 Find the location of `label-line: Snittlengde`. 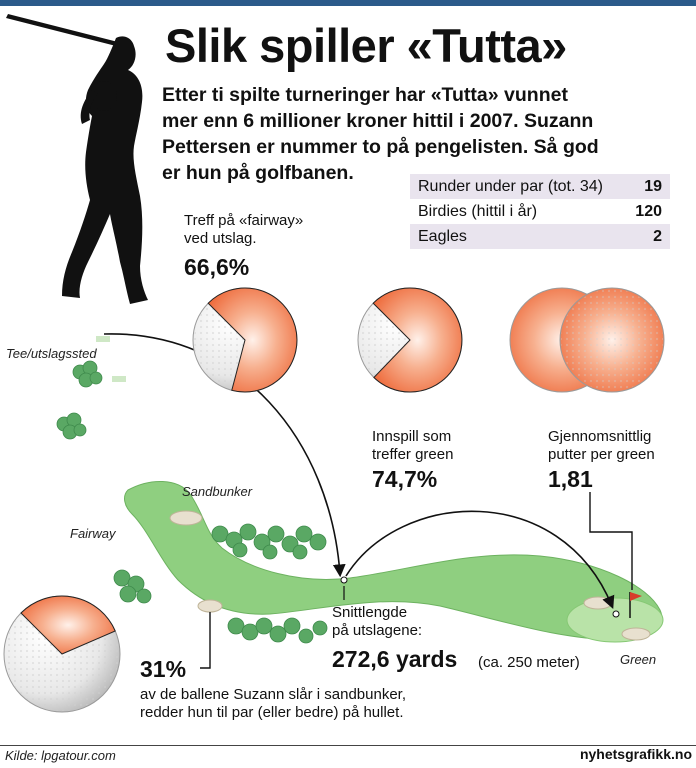

label-line: Snittlengde is located at coordinates (370, 612).